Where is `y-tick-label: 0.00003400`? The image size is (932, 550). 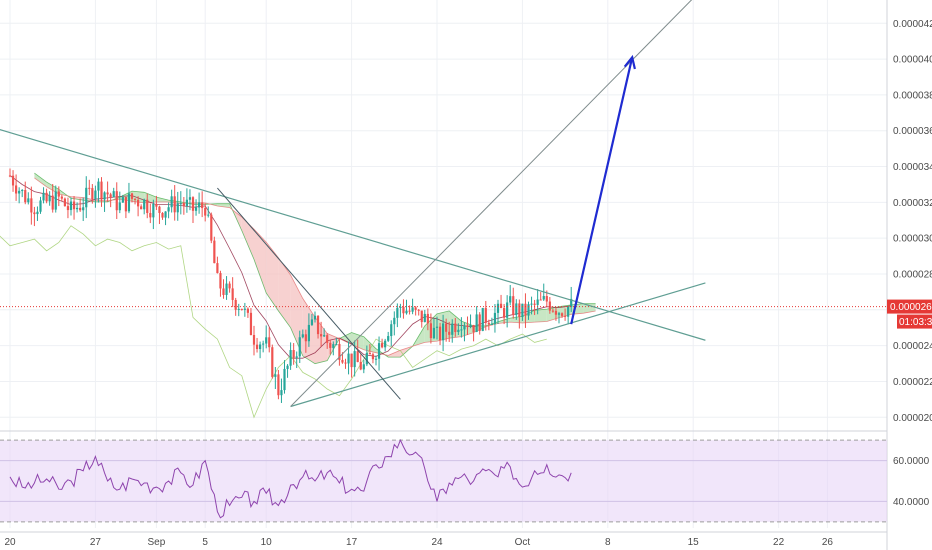 y-tick-label: 0.00003400 is located at coordinates (912, 167).